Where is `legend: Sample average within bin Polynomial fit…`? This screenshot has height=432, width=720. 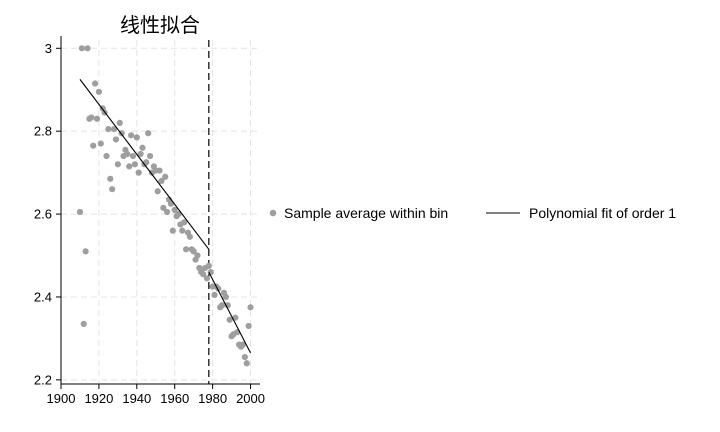
legend: Sample average within bin Polynomial fit… is located at coordinates (472, 213).